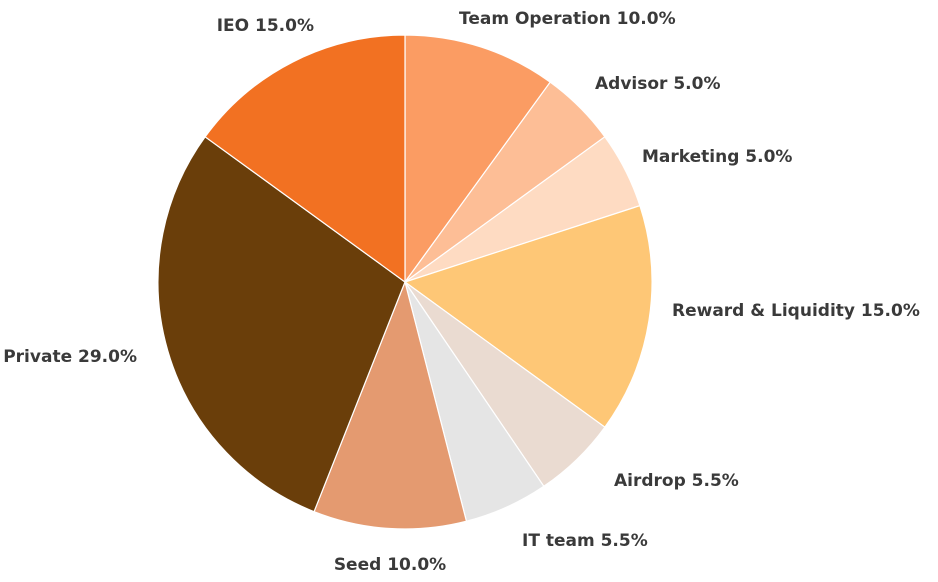  Describe the element at coordinates (676, 481) in the screenshot. I see `pie-label-airdrop: Airdrop 5.5%` at that location.